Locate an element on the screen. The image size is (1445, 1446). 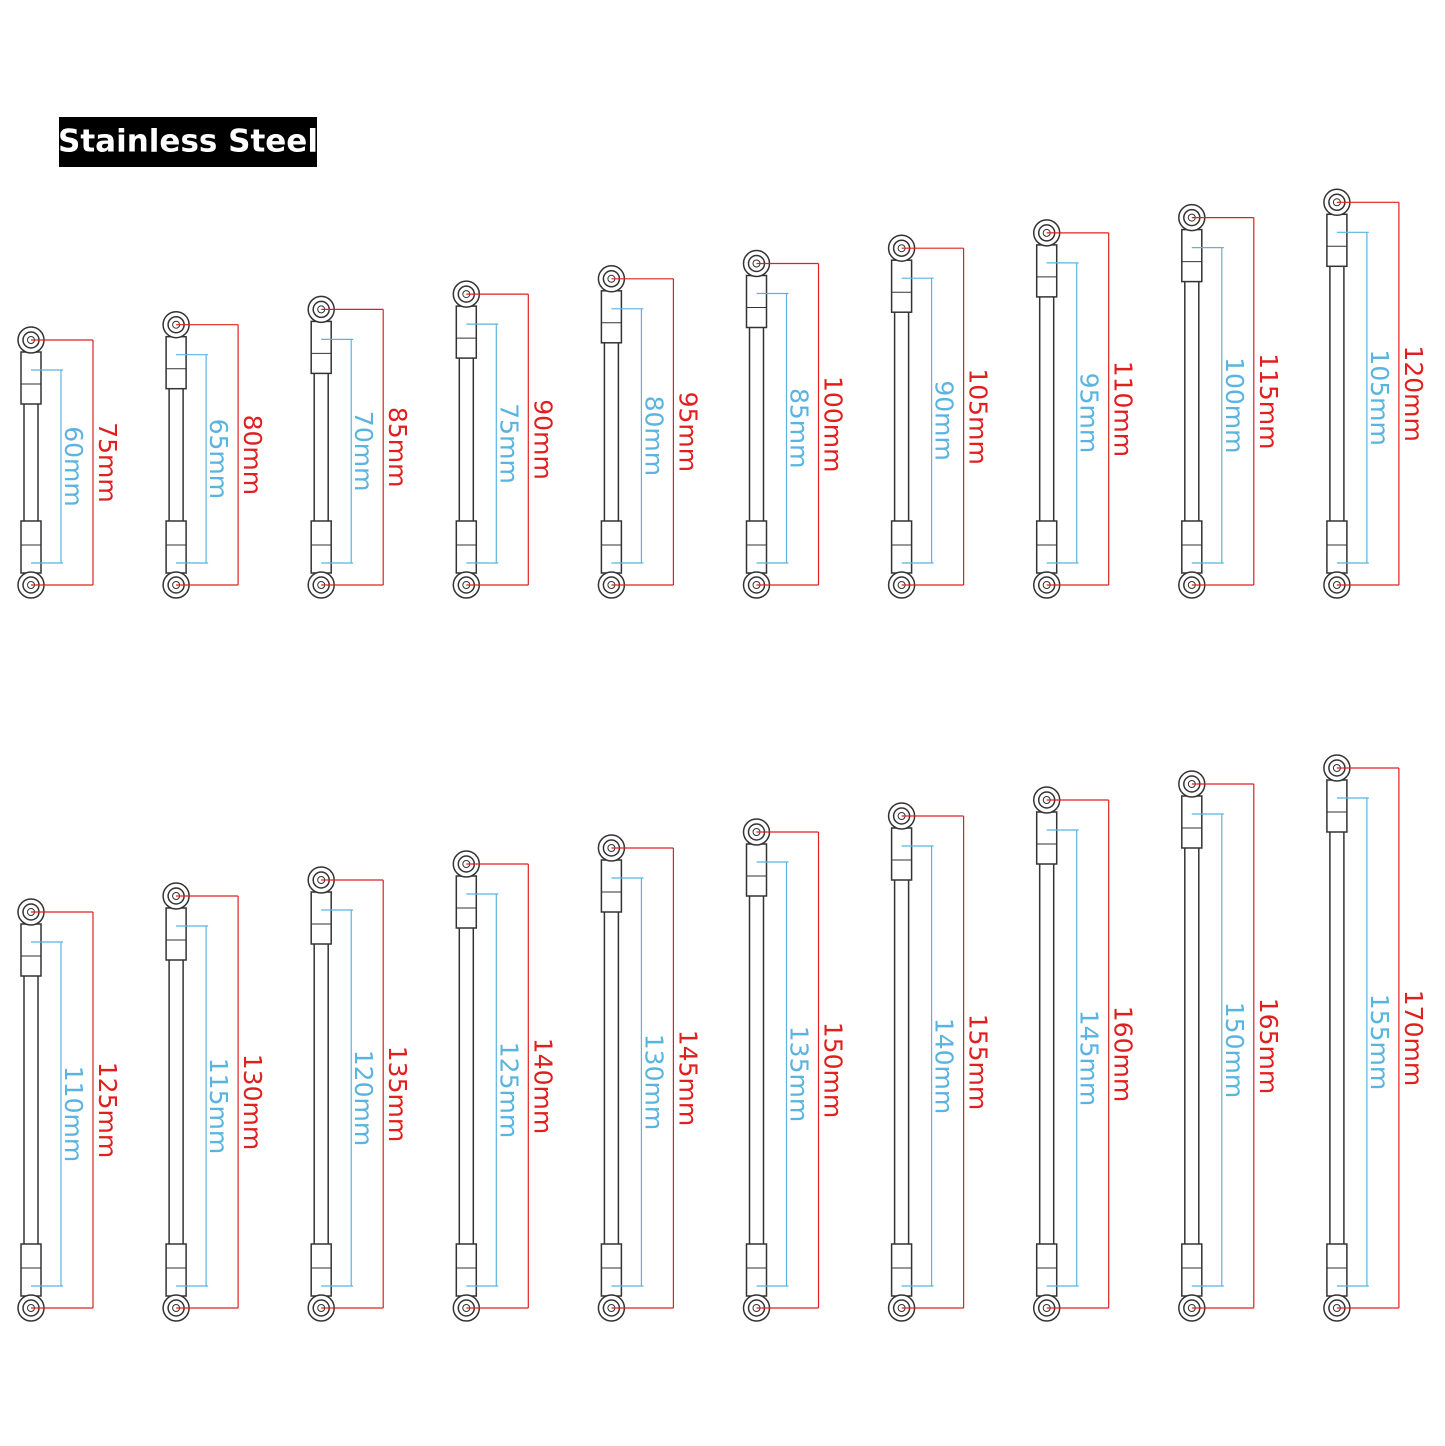
inner-label: 85mm is located at coordinates (799, 428).